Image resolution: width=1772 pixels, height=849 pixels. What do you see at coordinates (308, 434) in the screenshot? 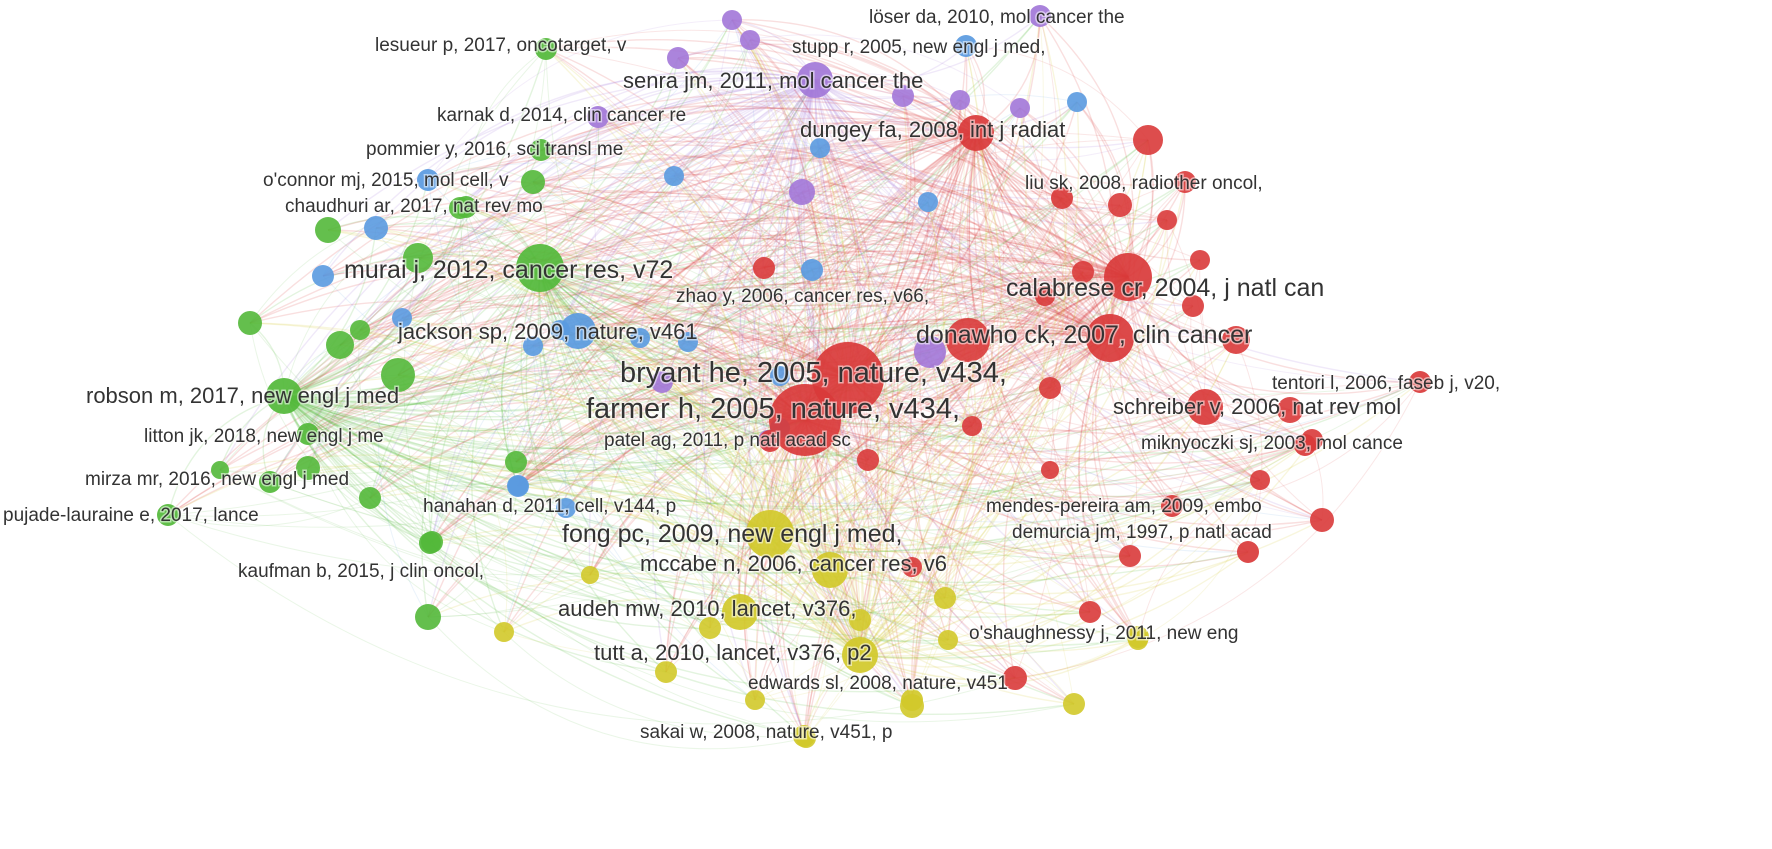
I see `node-litton` at bounding box center [308, 434].